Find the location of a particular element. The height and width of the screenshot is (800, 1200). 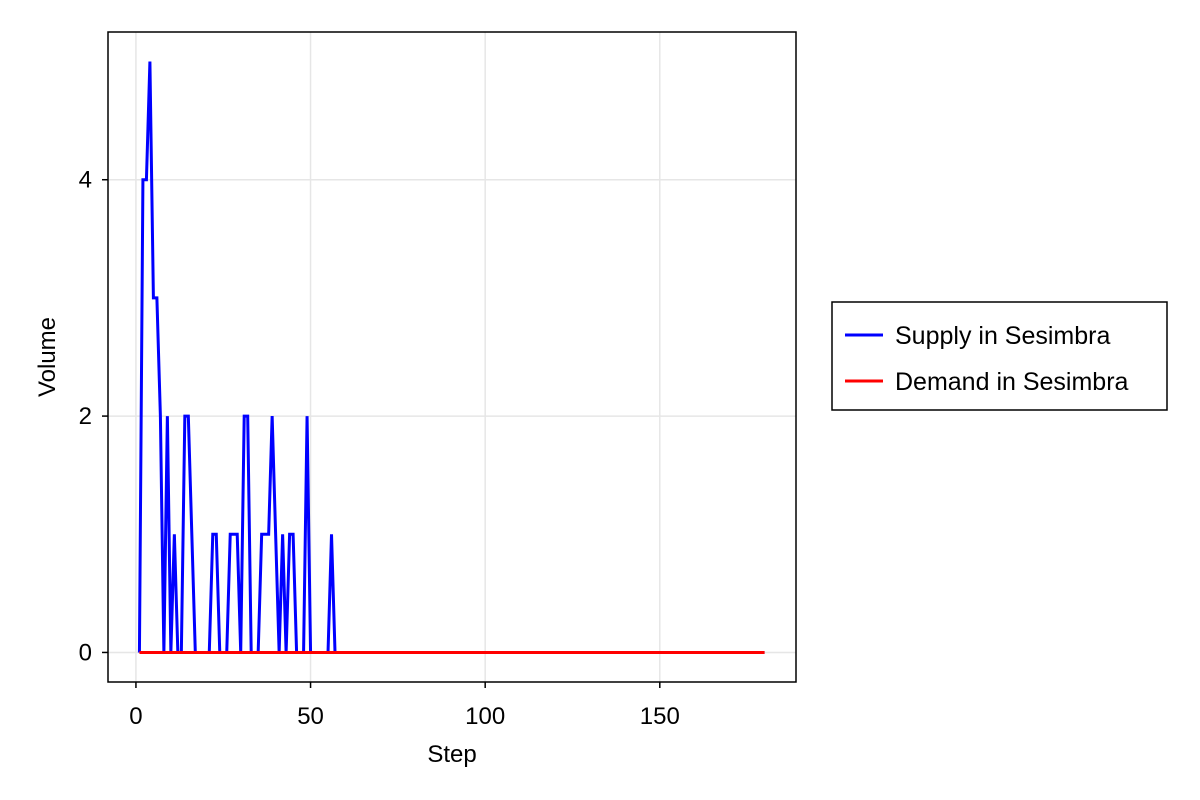

legend: Supply in Sesimbra Demand in Sesimbra is located at coordinates (999, 356).